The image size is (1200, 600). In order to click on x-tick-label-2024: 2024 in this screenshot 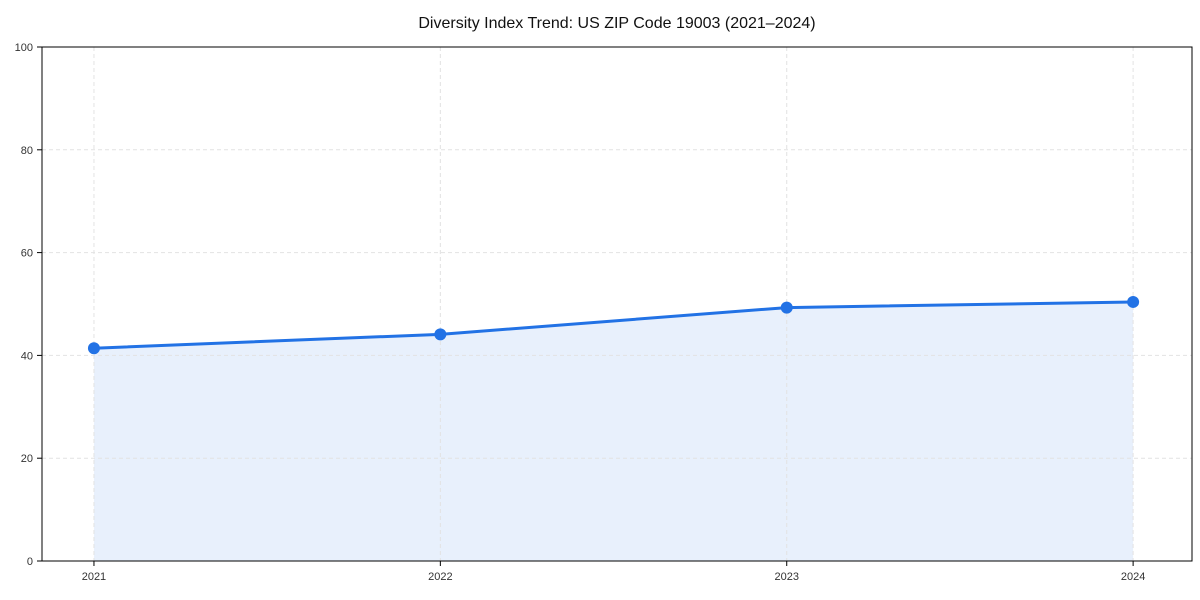, I will do `click(1133, 577)`.